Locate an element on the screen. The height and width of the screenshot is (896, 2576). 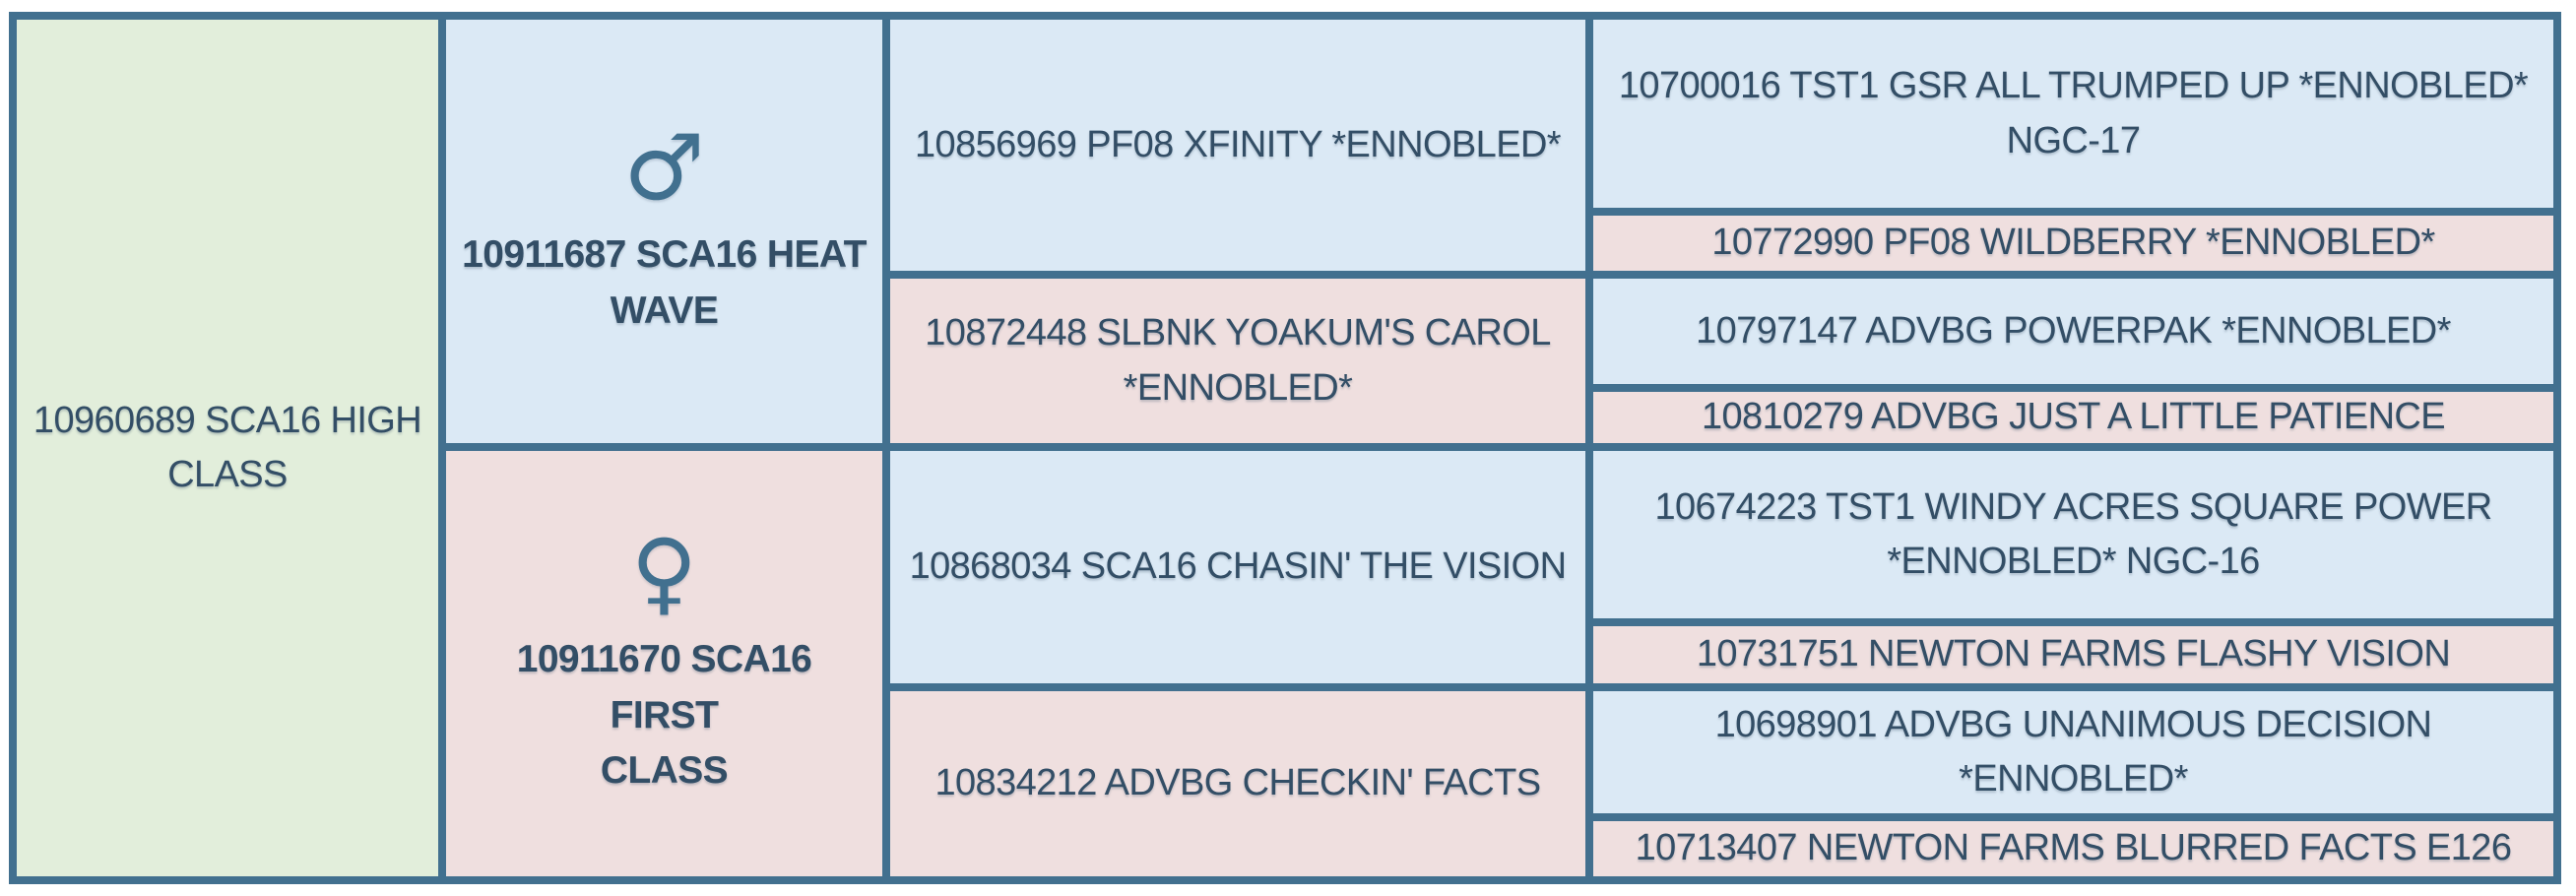
ancestor-label: 10797147 ADVBG POWERPAK *ENNOBLED* is located at coordinates (2073, 330).